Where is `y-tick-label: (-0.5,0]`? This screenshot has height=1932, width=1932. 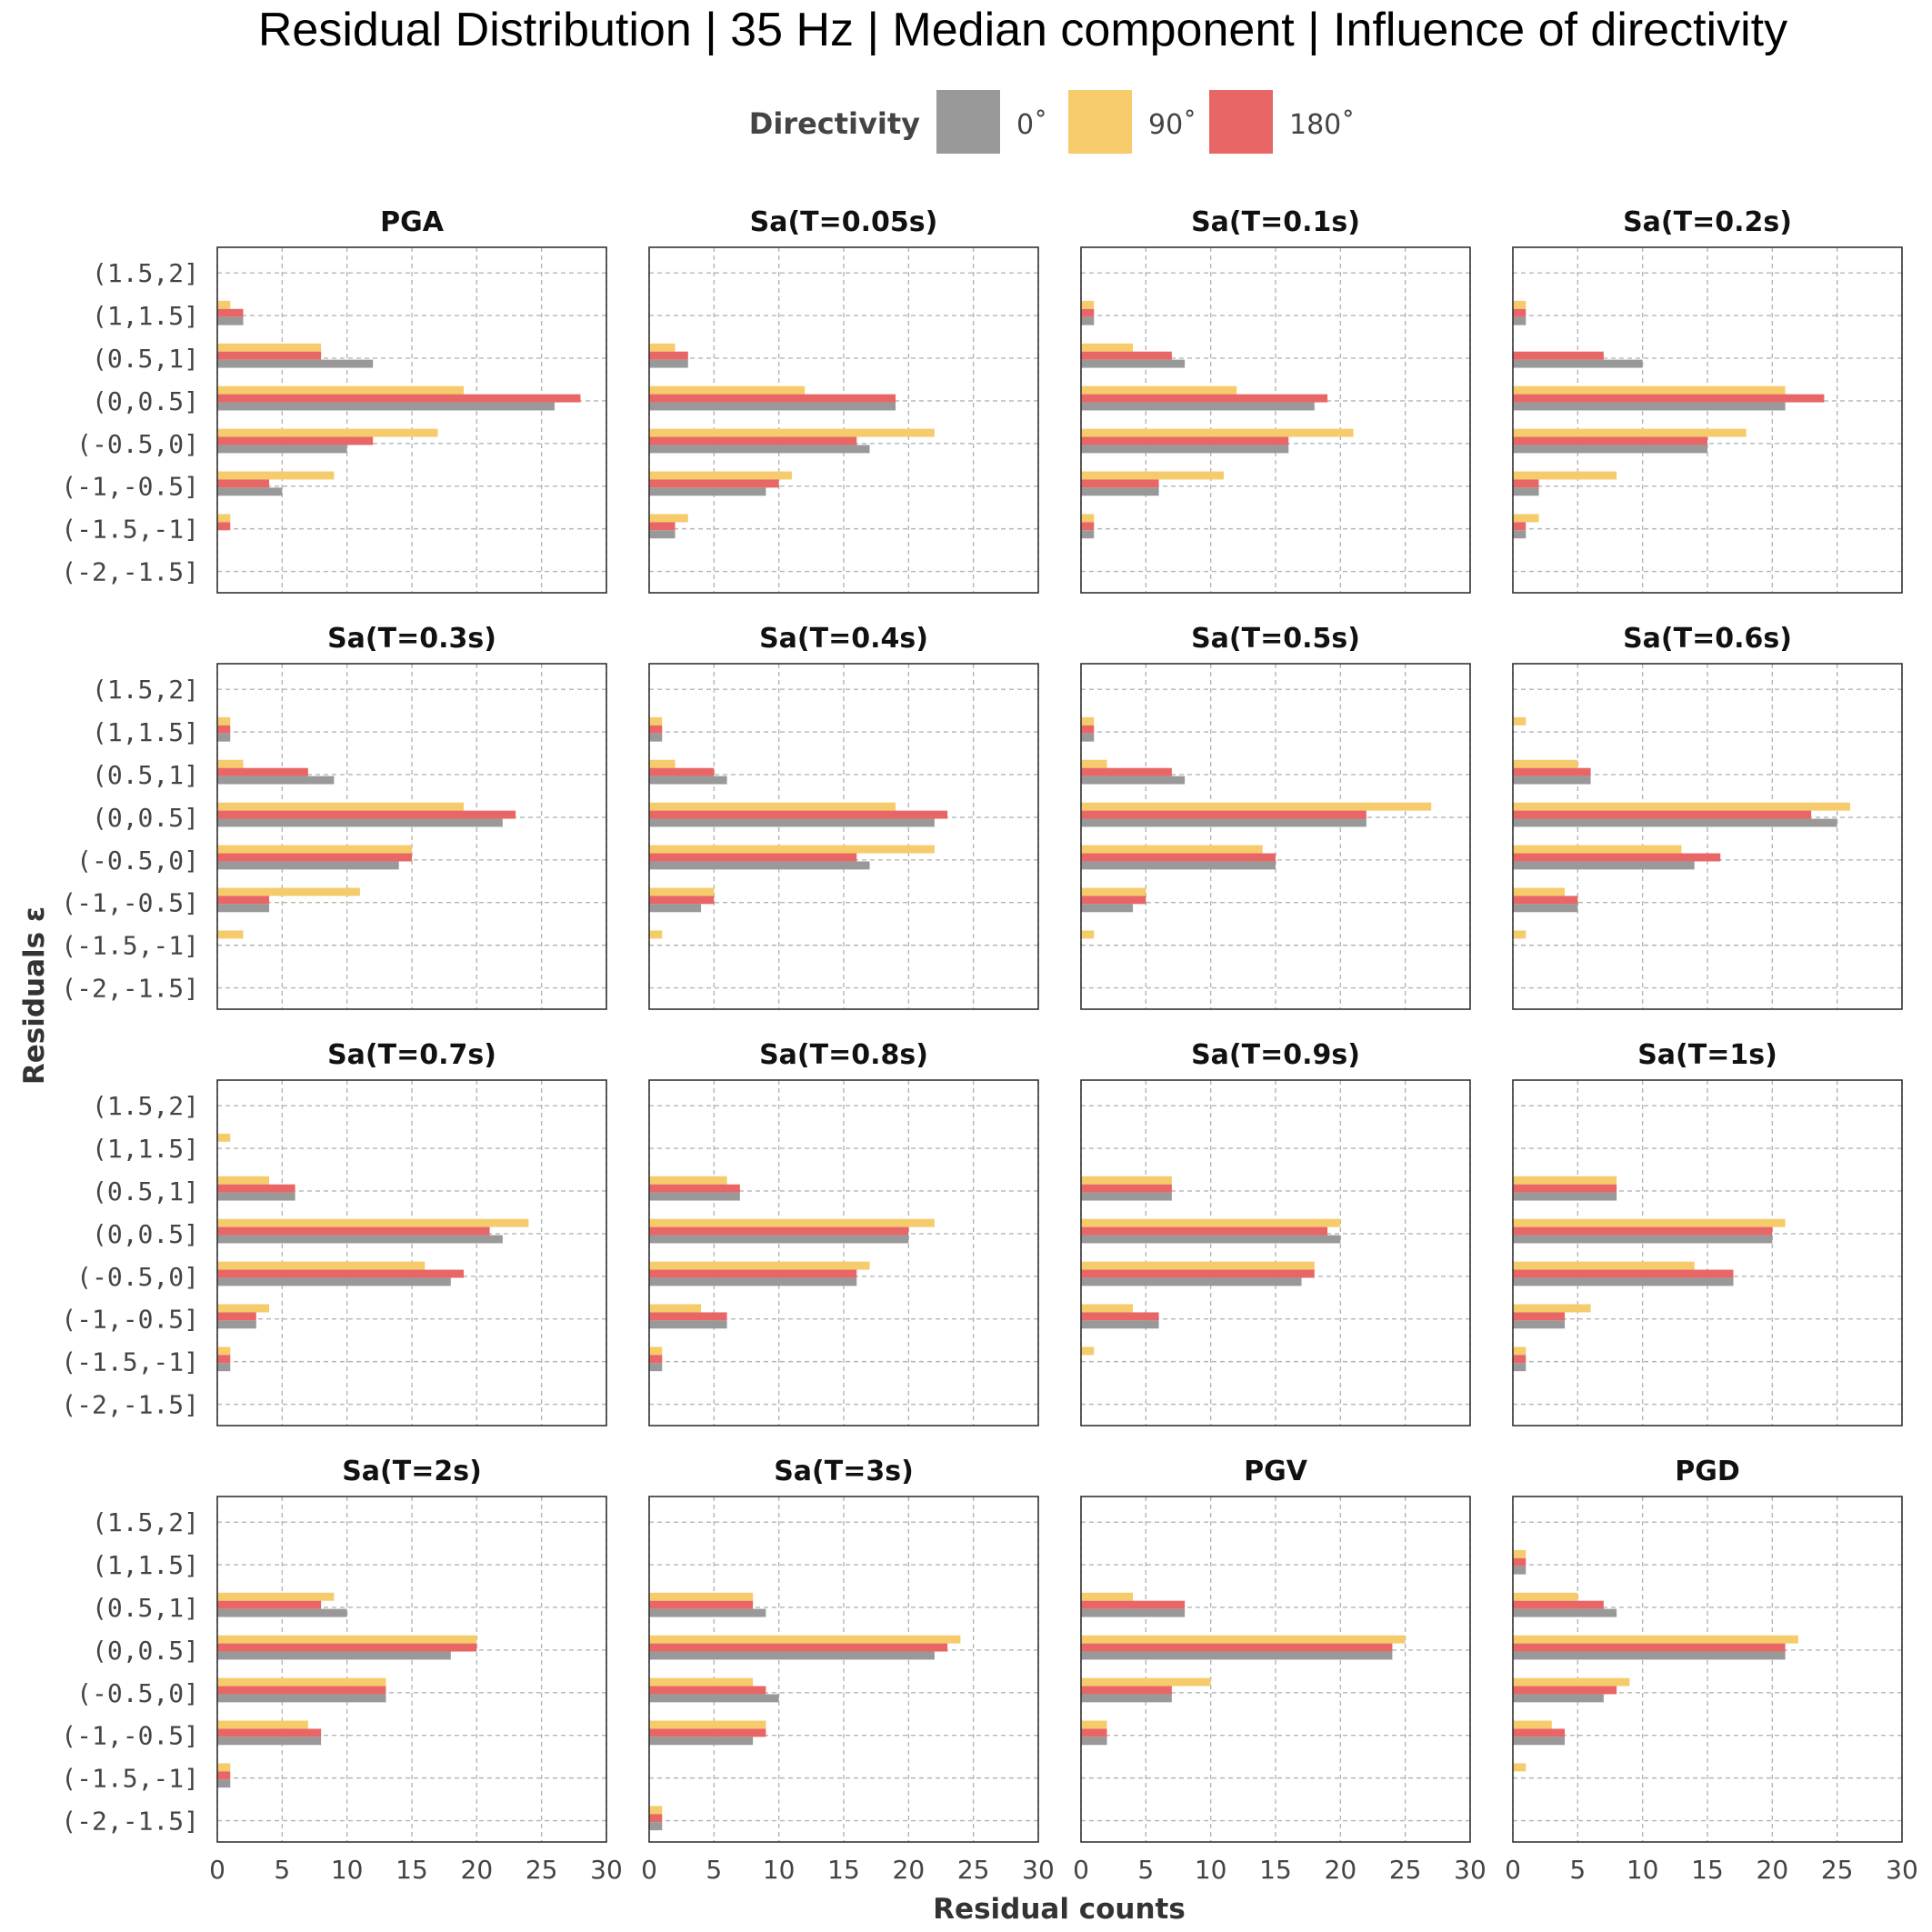 y-tick-label: (-0.5,0] is located at coordinates (137, 444).